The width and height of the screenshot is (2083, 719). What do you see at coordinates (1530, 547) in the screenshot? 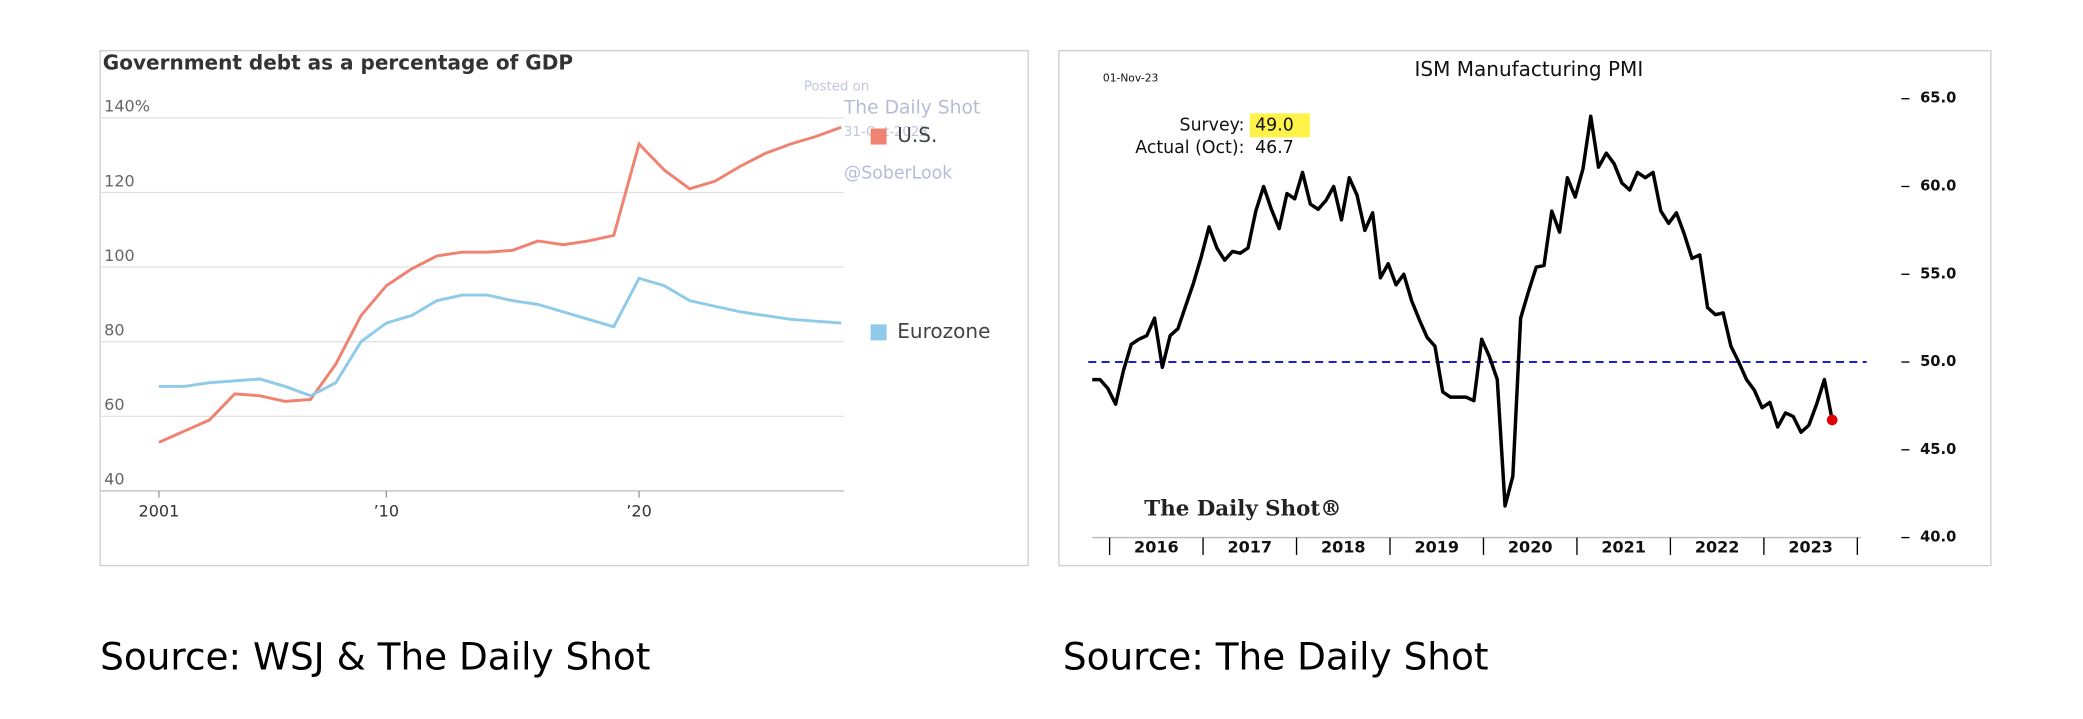
I see `x-category-label: 2020` at bounding box center [1530, 547].